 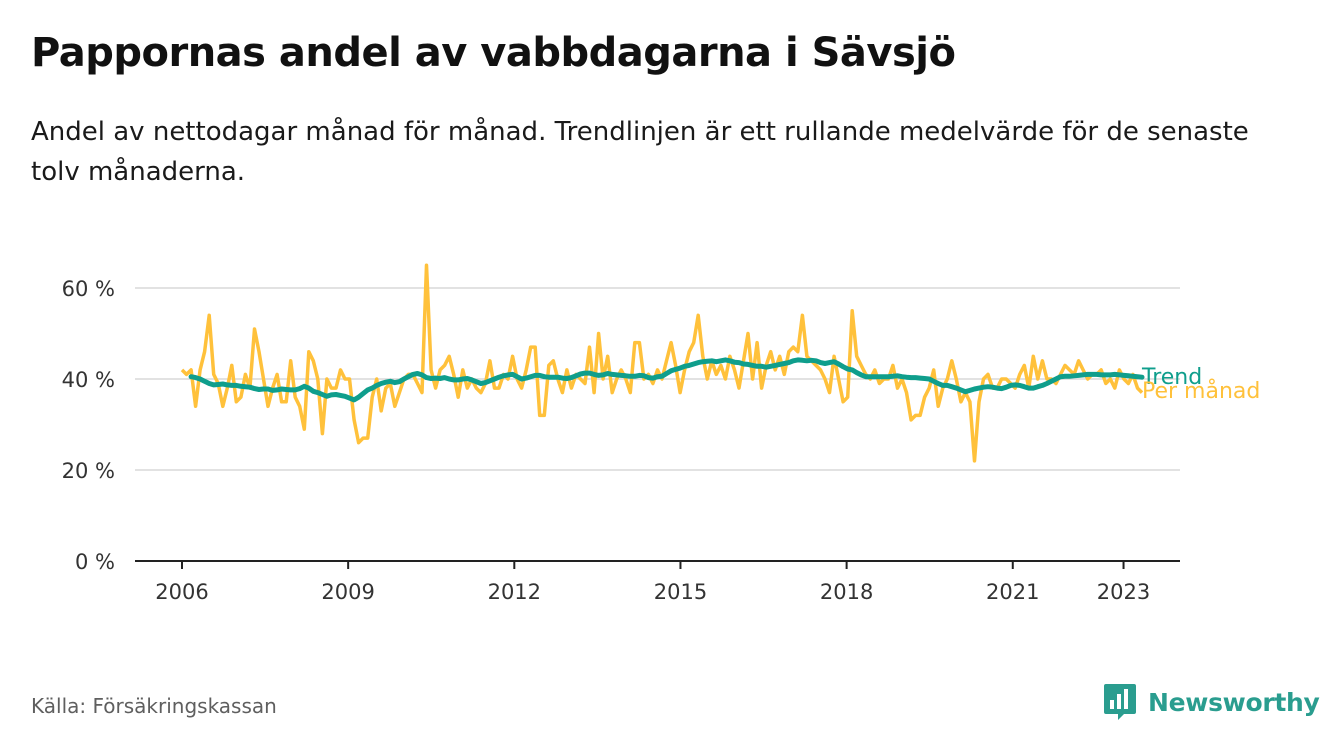 What do you see at coordinates (493, 53) in the screenshot?
I see `chart-title: Pappornas andel av vabbdagarna i Sävsjö` at bounding box center [493, 53].